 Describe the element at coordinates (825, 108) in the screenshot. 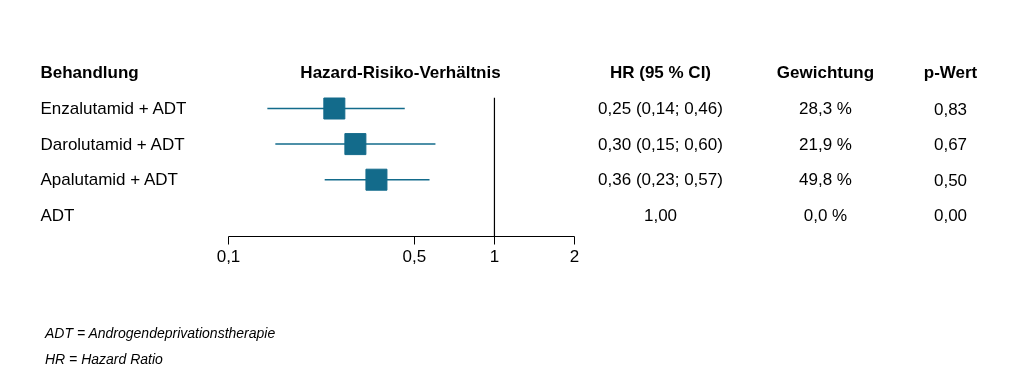

I see `text: 28,3 %` at that location.